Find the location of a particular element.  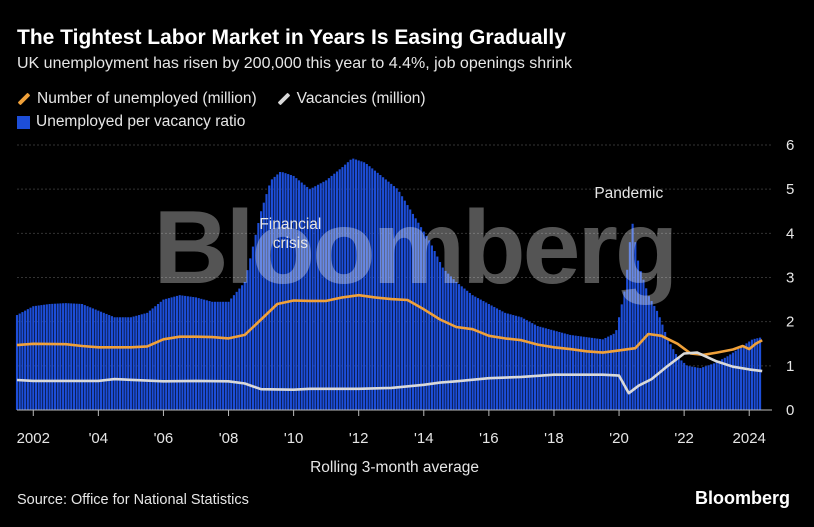

legend-label-vacancies: Vacancies (million) is located at coordinates (361, 98).